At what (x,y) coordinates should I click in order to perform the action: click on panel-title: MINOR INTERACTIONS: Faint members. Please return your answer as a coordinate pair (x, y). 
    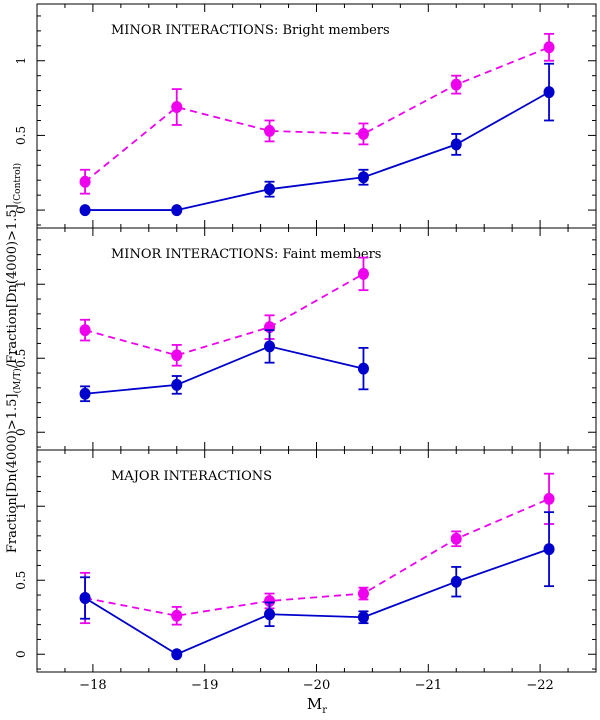
    Looking at the image, I should click on (246, 254).